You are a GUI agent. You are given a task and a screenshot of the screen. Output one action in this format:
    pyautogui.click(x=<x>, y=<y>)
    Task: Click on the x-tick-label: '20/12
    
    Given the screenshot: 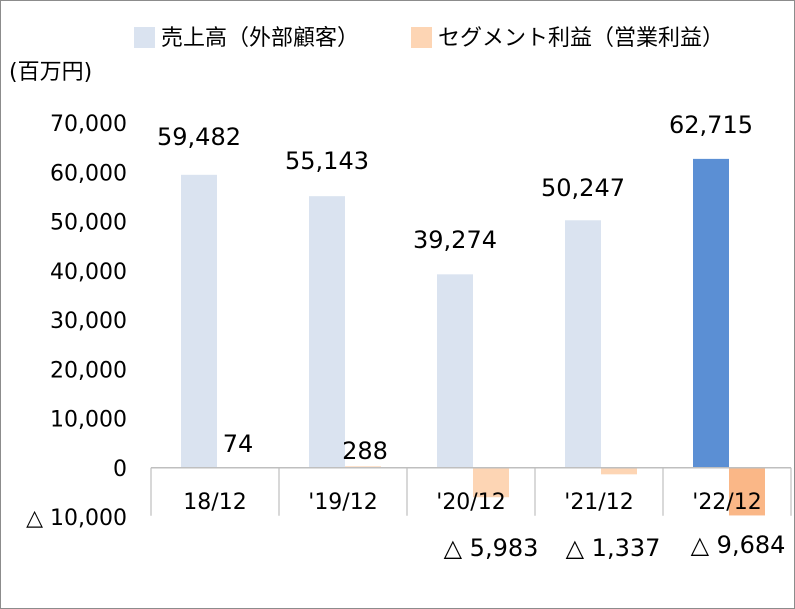 What is the action you would take?
    pyautogui.click(x=470, y=502)
    